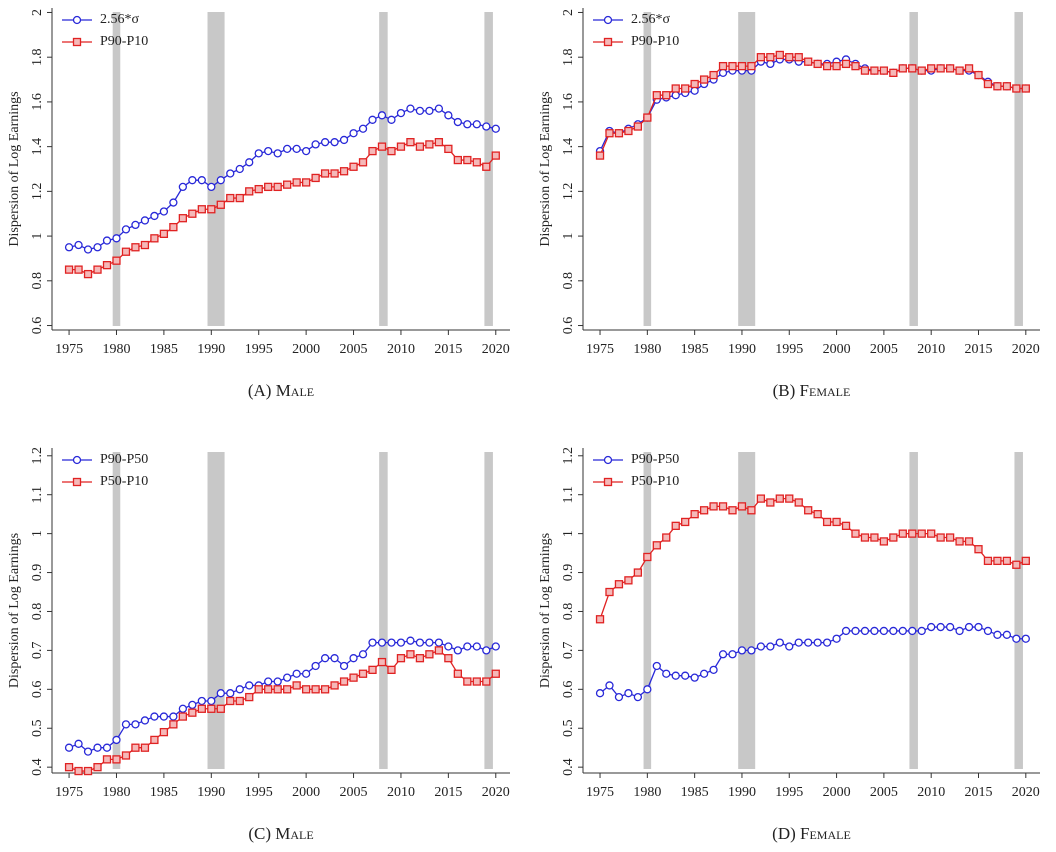  Describe the element at coordinates (211, 349) in the screenshot. I see `x-tick-label: 1990` at that location.